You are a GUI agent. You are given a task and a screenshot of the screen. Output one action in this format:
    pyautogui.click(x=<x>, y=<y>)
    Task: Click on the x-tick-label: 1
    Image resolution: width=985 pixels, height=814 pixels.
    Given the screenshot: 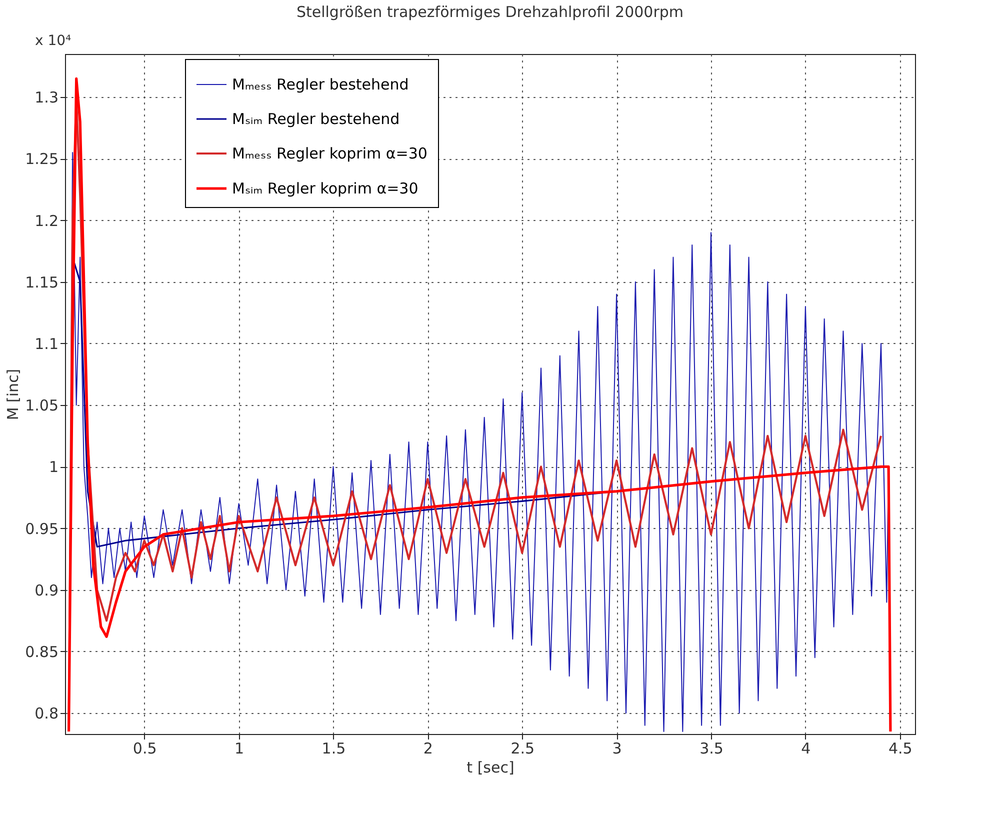 What is the action you would take?
    pyautogui.click(x=239, y=749)
    